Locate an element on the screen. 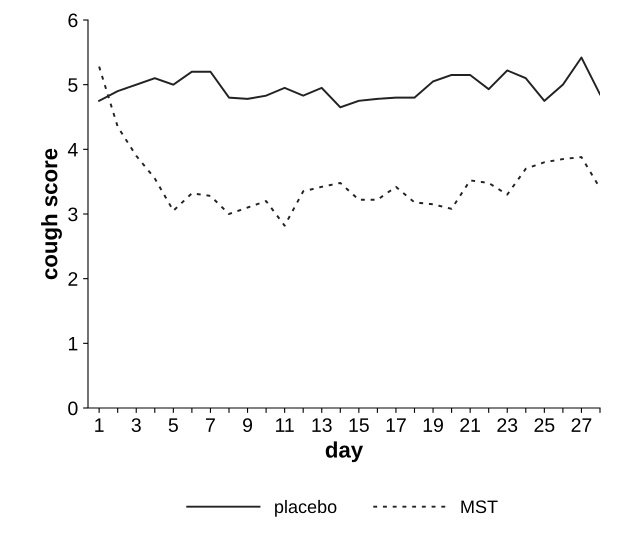  x-tick-label: 7 is located at coordinates (210, 425).